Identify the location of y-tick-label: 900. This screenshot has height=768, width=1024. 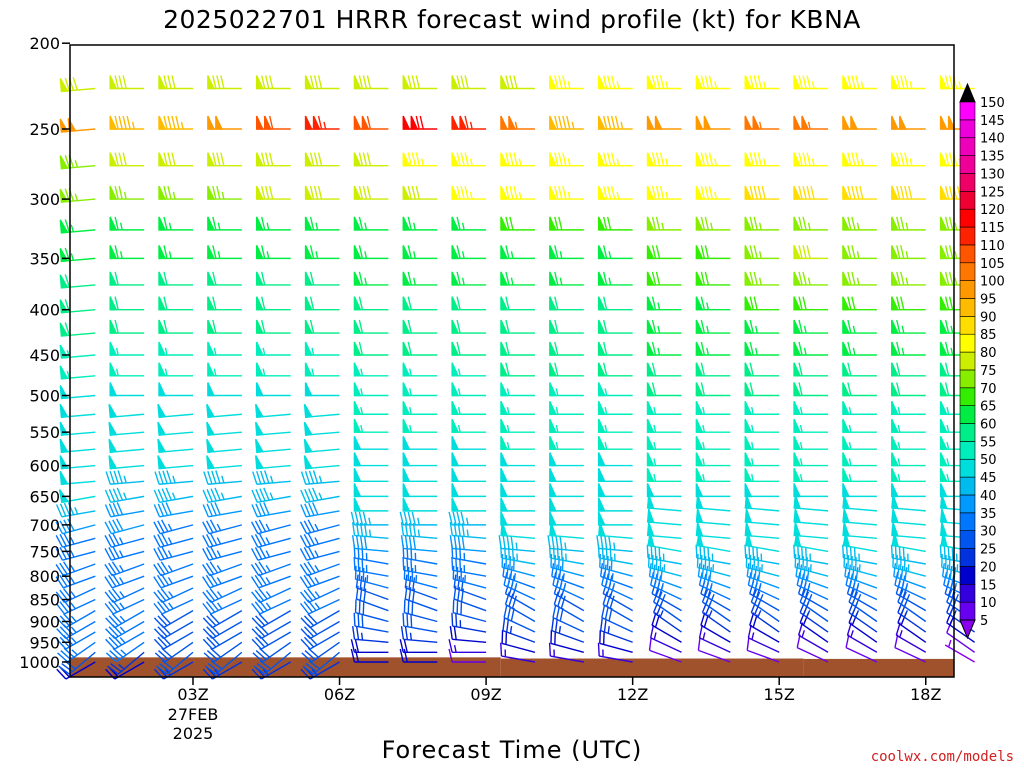
(44, 621).